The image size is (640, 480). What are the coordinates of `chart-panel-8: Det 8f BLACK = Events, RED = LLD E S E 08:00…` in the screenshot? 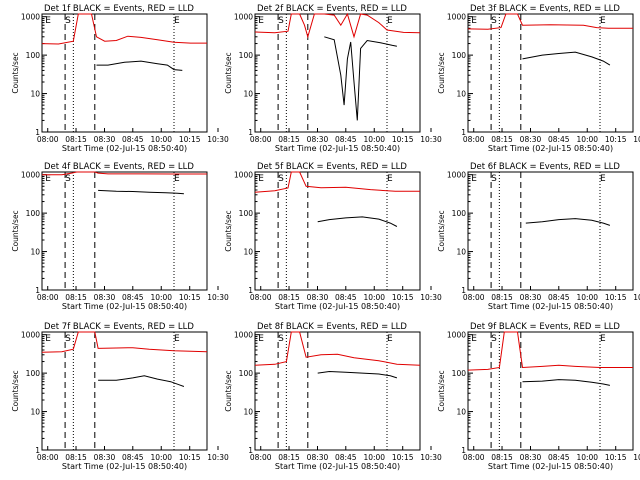 It's located at (333, 396).